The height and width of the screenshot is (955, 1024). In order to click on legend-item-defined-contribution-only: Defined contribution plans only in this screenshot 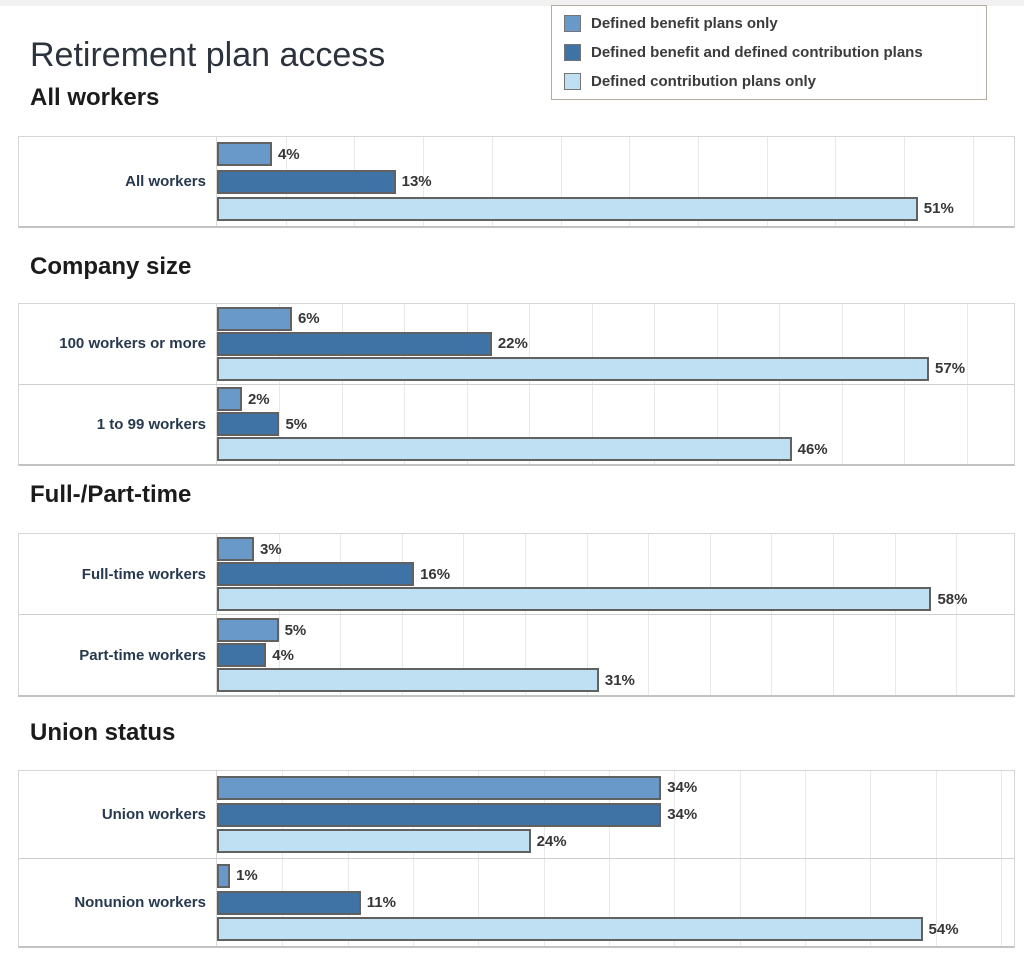, I will do `click(769, 81)`.